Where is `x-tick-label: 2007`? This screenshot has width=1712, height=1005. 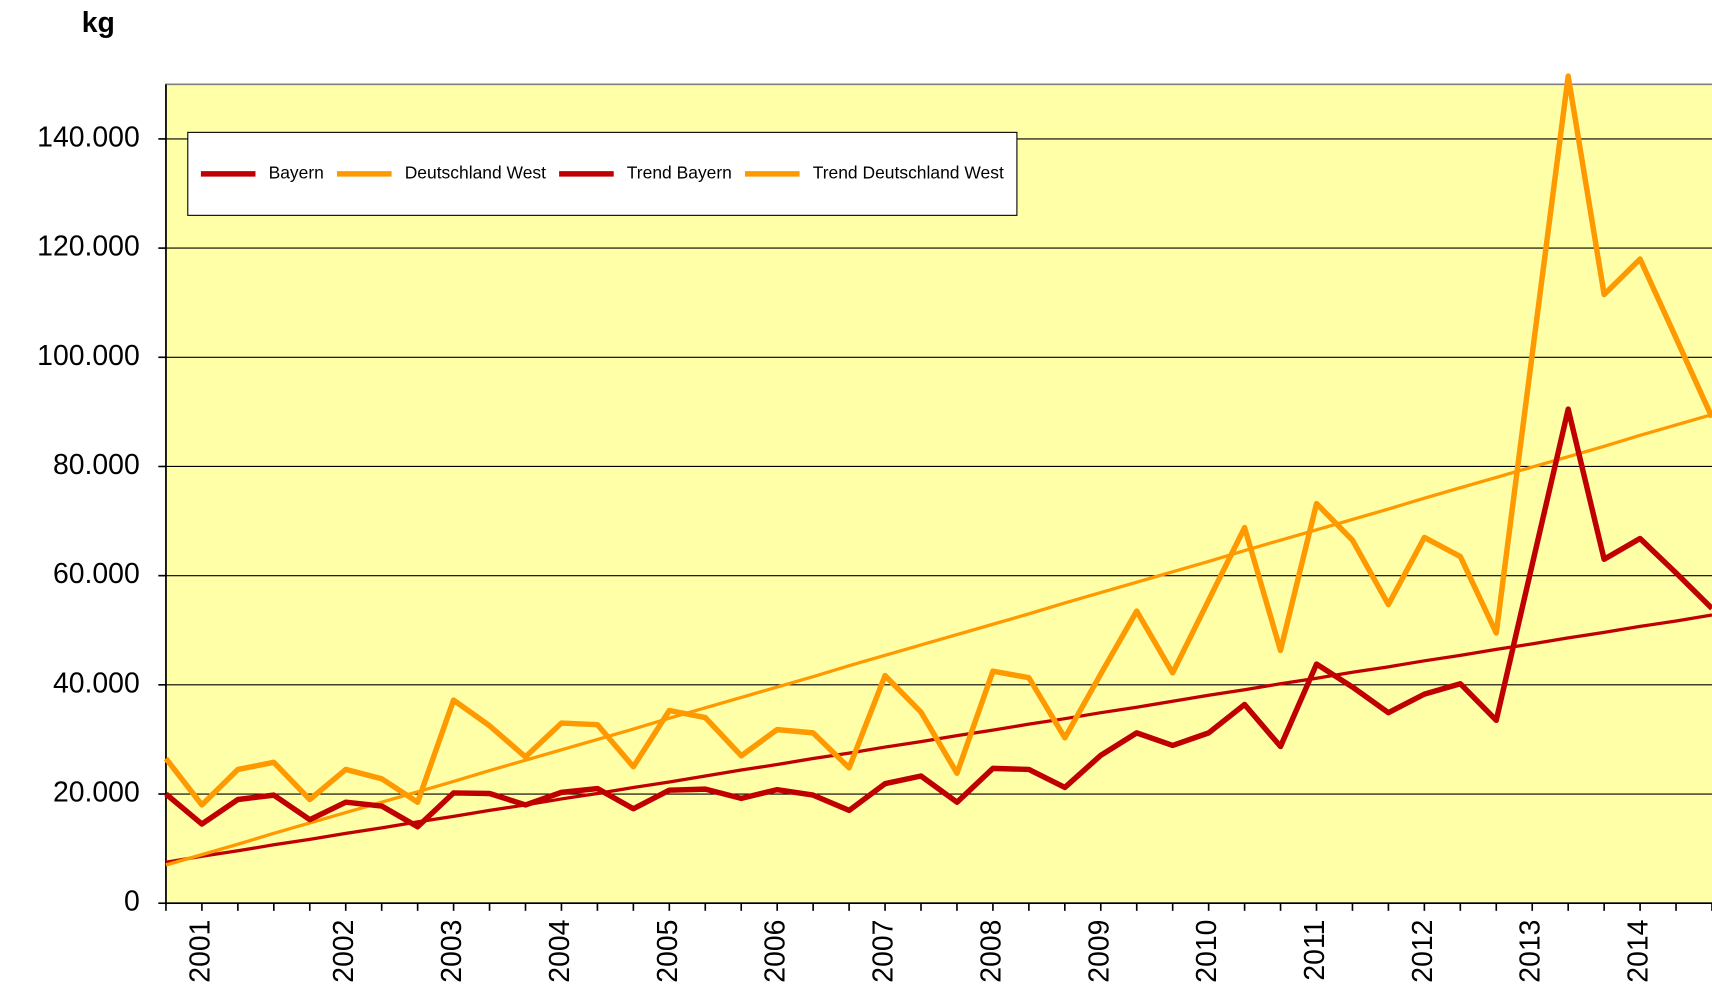
x-tick-label: 2007 is located at coordinates (884, 951).